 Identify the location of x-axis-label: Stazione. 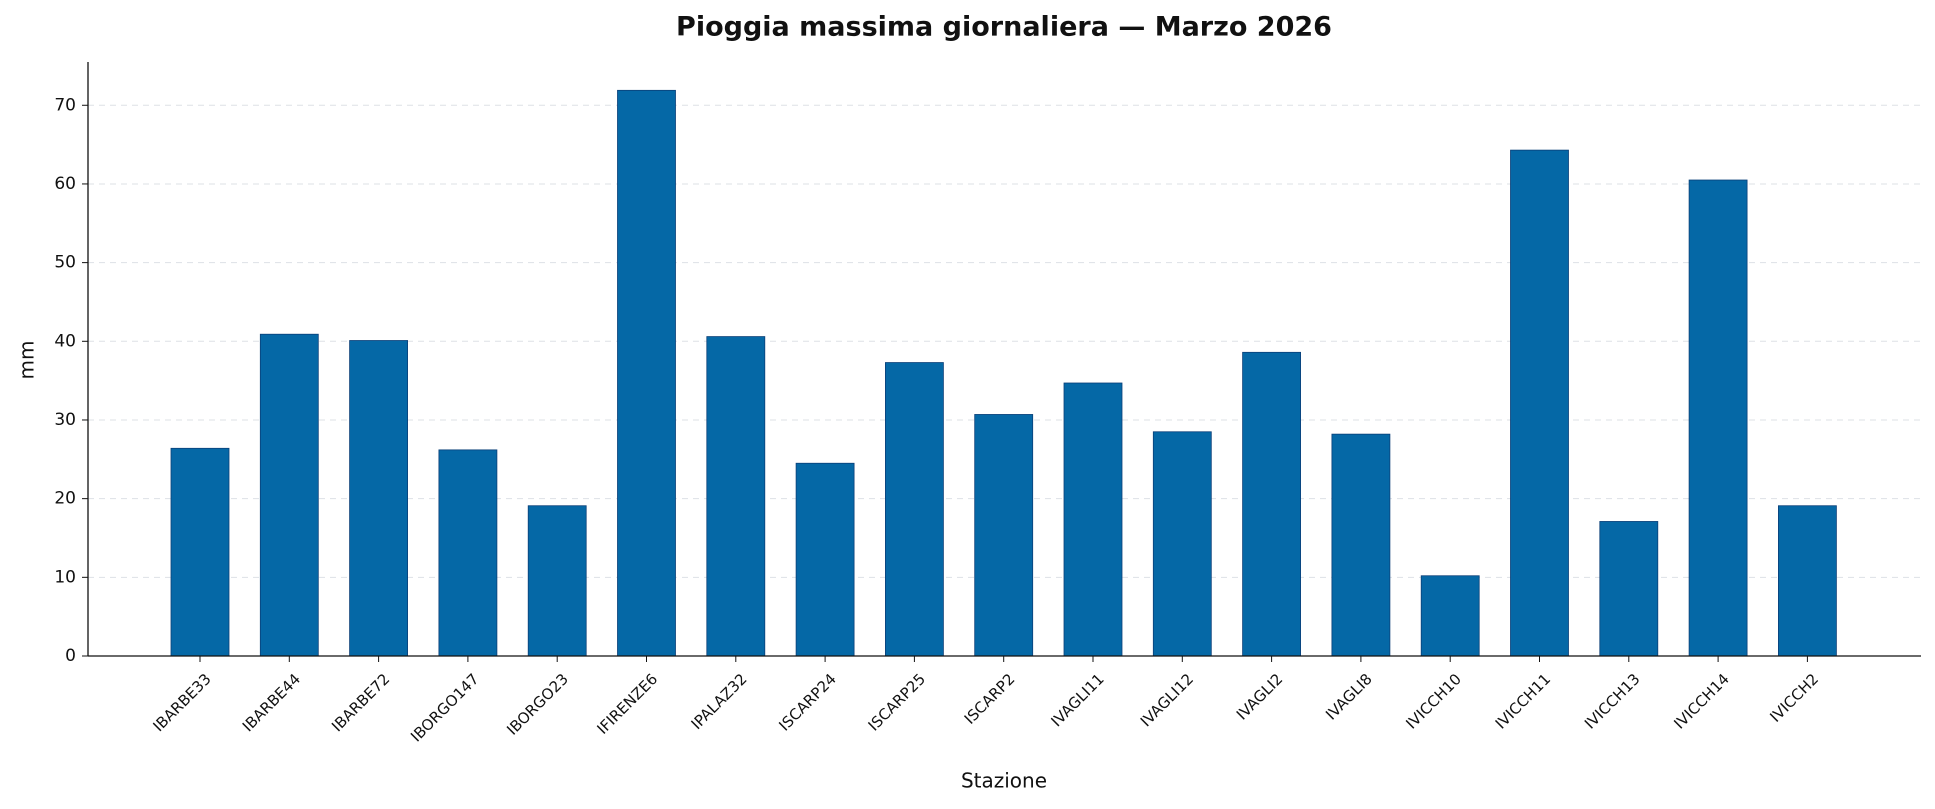
(1004, 781).